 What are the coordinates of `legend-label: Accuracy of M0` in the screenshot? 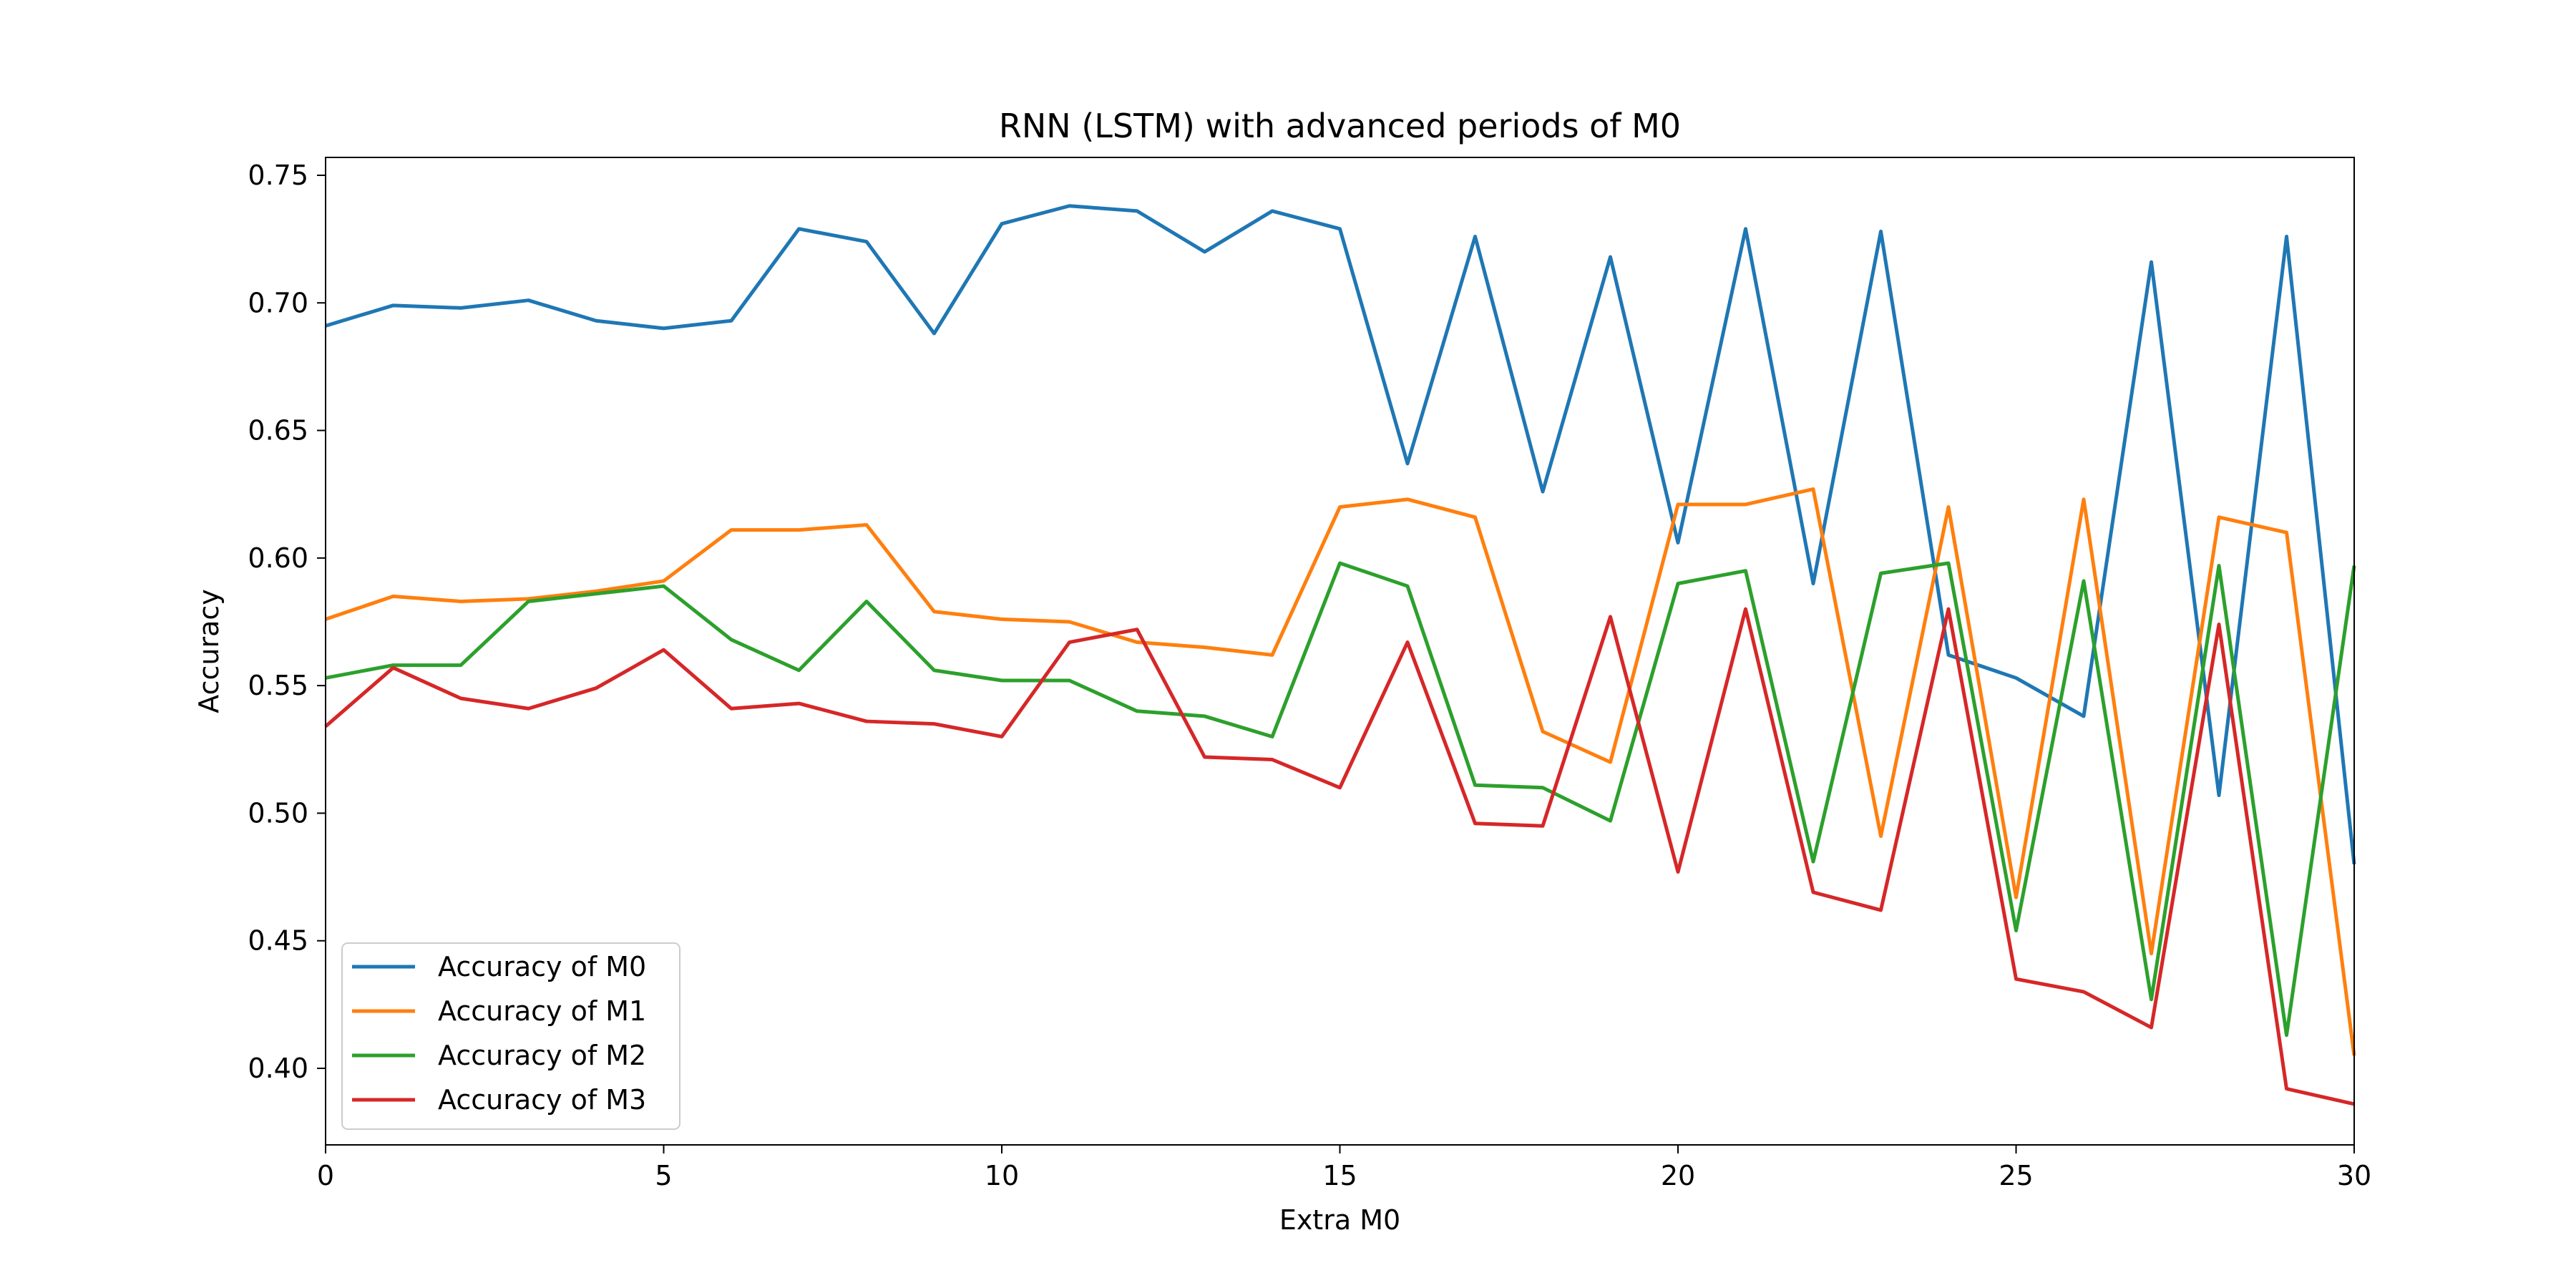 It's located at (542, 966).